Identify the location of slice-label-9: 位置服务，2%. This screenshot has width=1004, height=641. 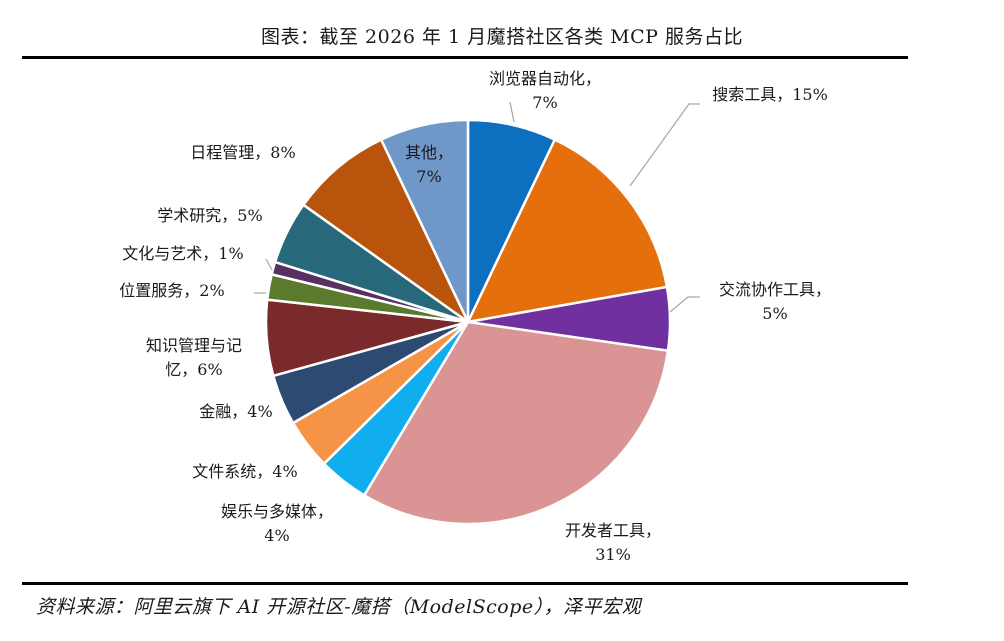
(171, 290).